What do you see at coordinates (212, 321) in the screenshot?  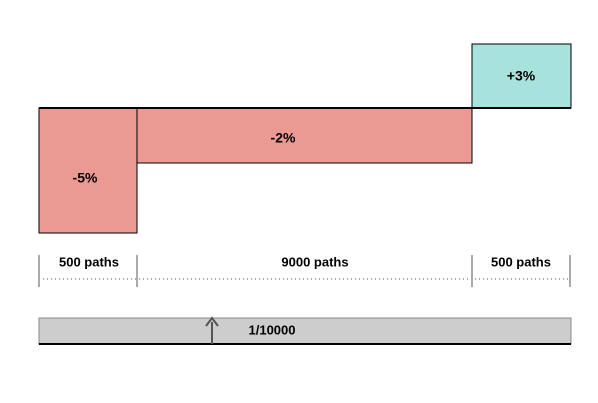 I see `arrow-head` at bounding box center [212, 321].